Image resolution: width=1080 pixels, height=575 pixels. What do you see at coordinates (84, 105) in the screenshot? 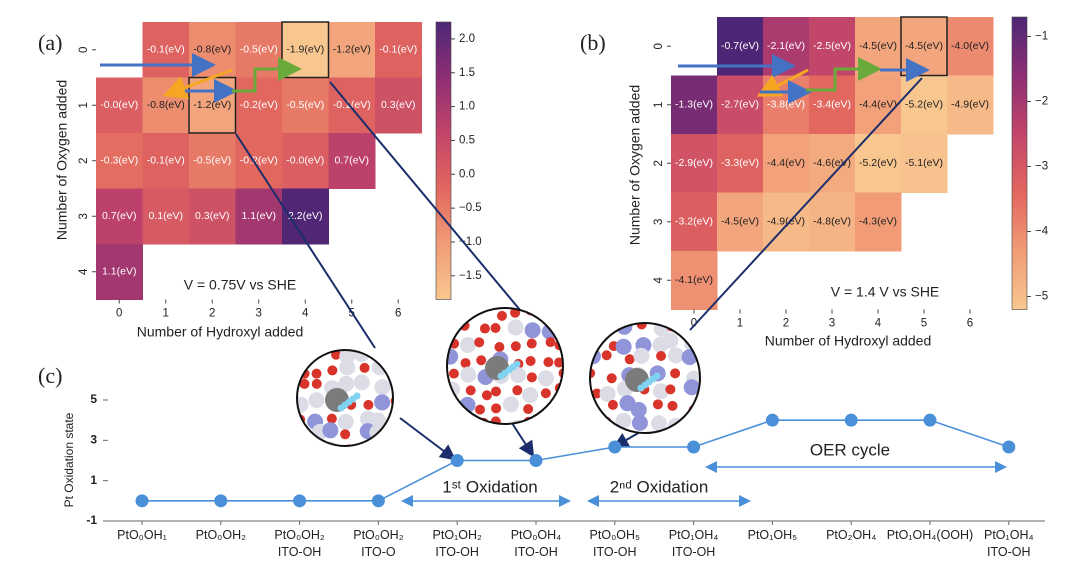
I see `y-tick-label: 1` at bounding box center [84, 105].